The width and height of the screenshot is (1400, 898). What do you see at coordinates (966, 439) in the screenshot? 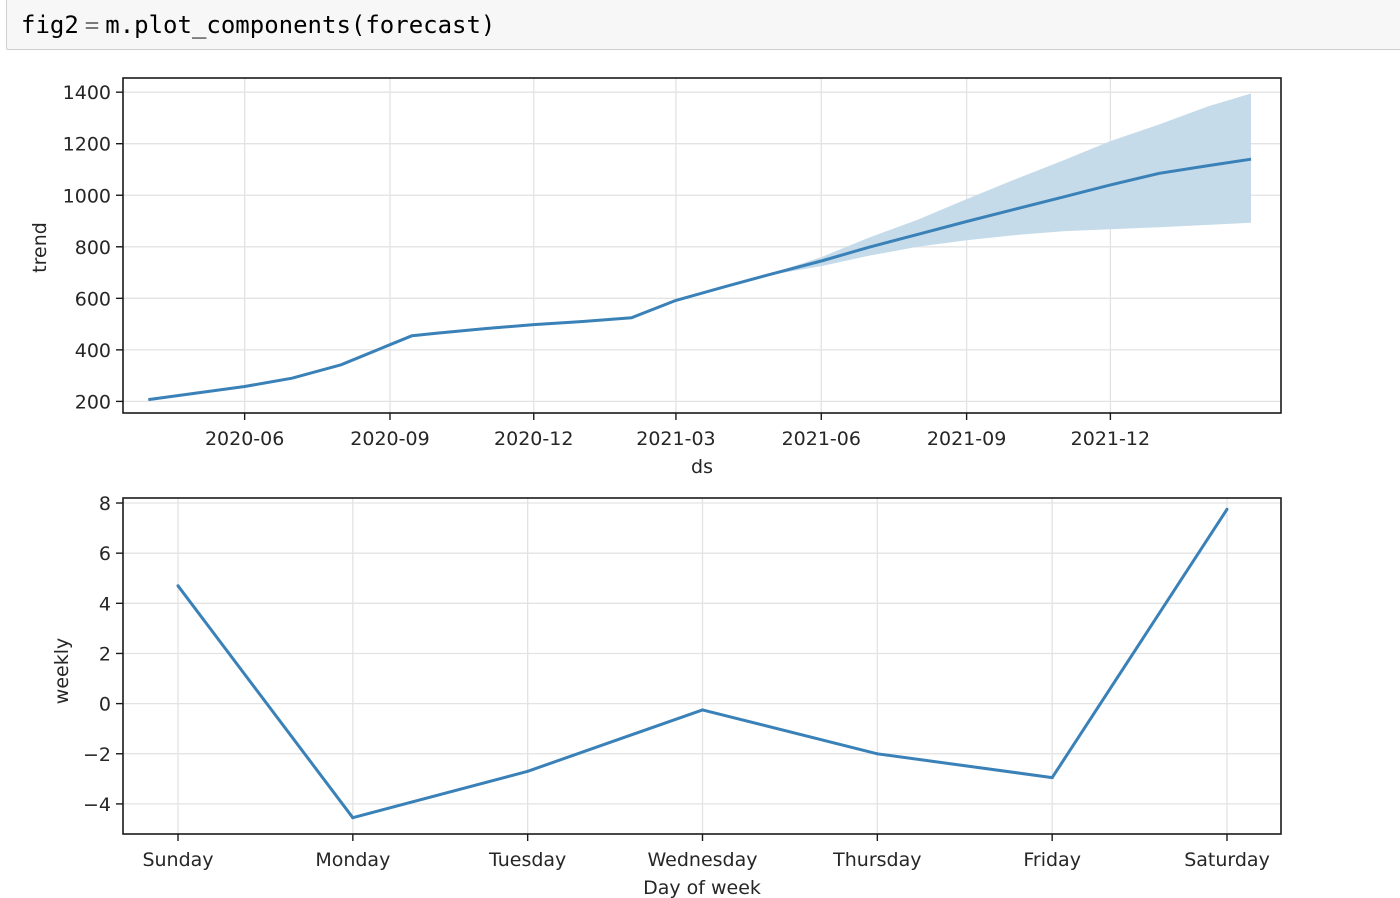
I see `trend-x-tick-label: 2021-09` at bounding box center [966, 439].